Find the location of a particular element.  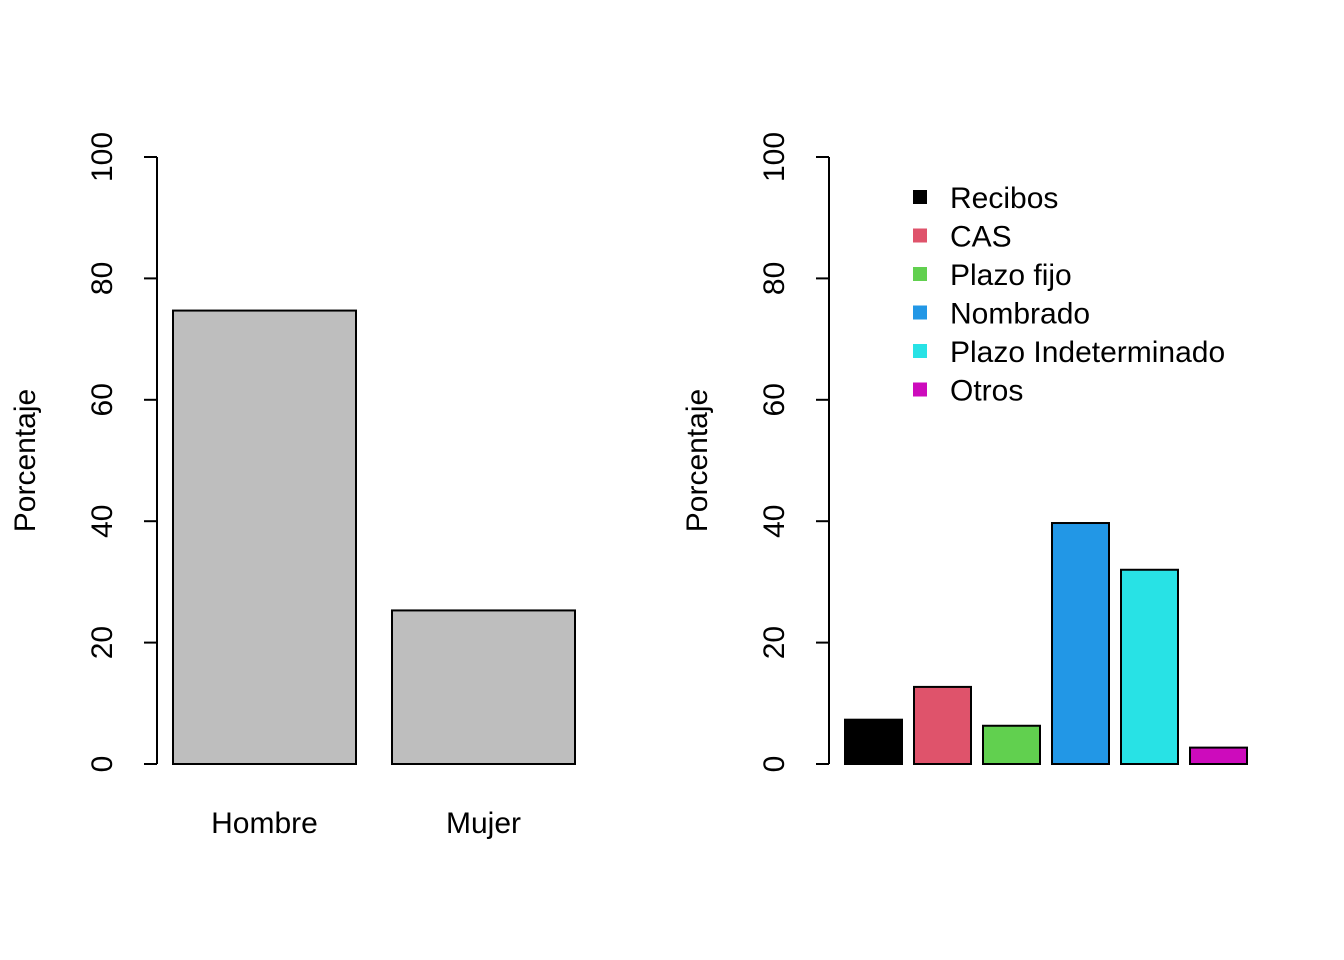

bar-cas is located at coordinates (942, 725).